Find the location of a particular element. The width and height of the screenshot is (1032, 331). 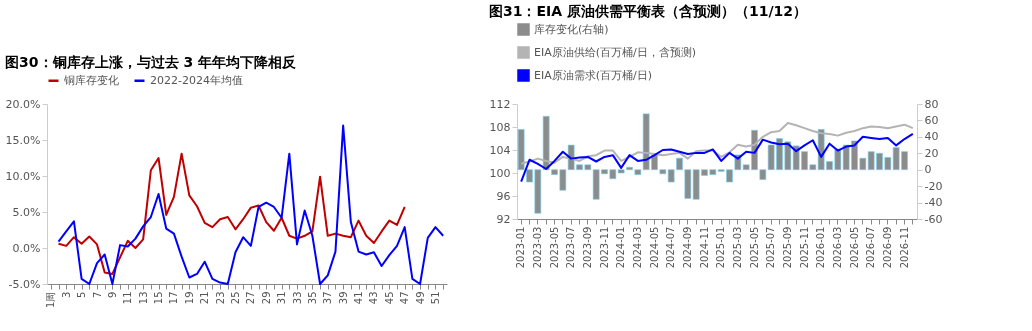

x-tick-label: 2023-07 is located at coordinates (571, 247).